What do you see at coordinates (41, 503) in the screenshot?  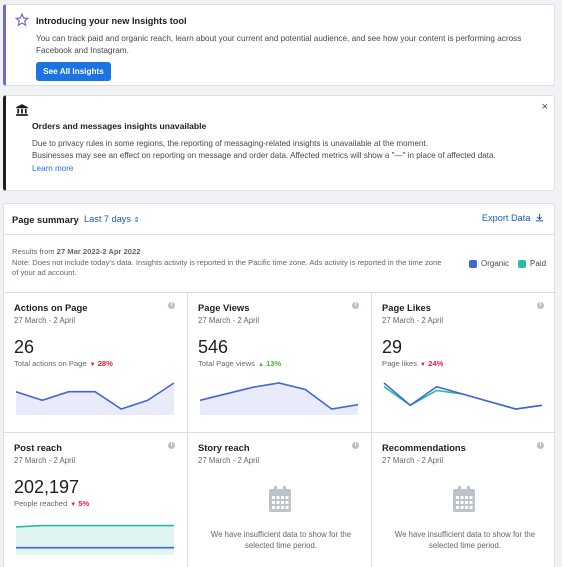 I see `metric-sub-label: People reached` at bounding box center [41, 503].